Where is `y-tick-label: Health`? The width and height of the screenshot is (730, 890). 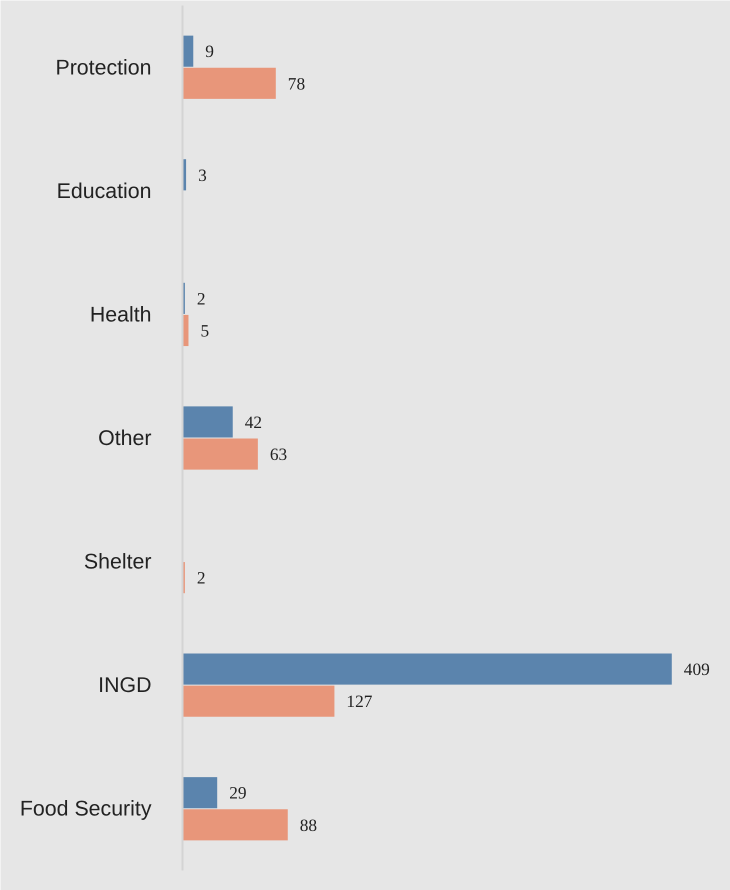 y-tick-label: Health is located at coordinates (121, 314).